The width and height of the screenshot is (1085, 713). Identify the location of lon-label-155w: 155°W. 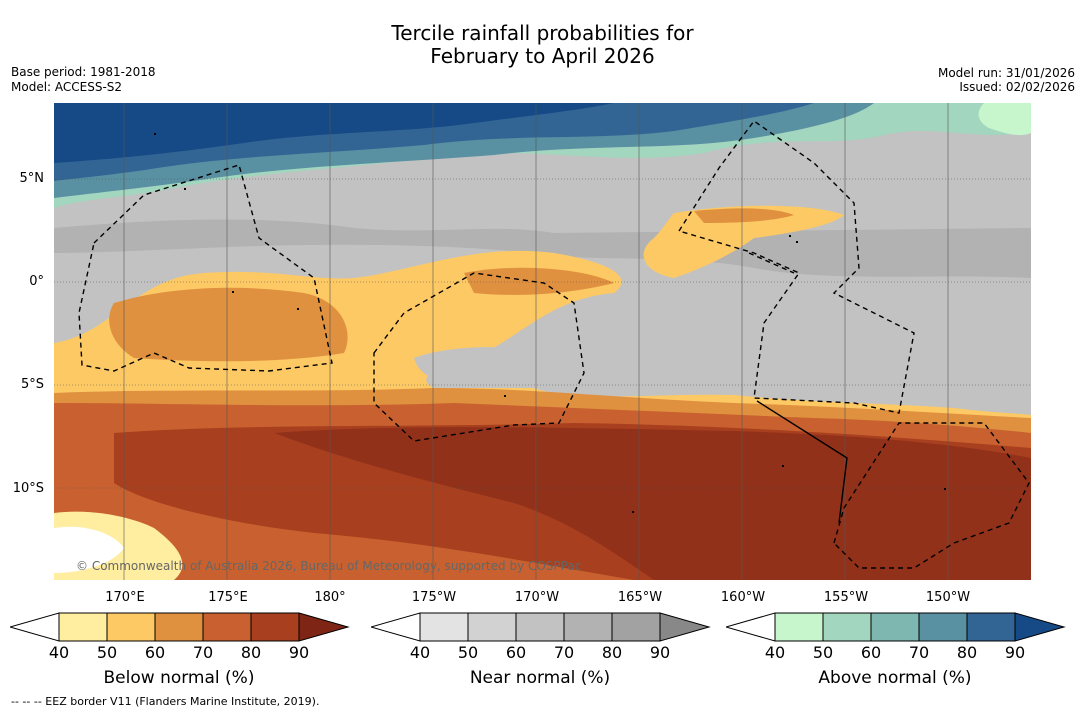
(846, 597).